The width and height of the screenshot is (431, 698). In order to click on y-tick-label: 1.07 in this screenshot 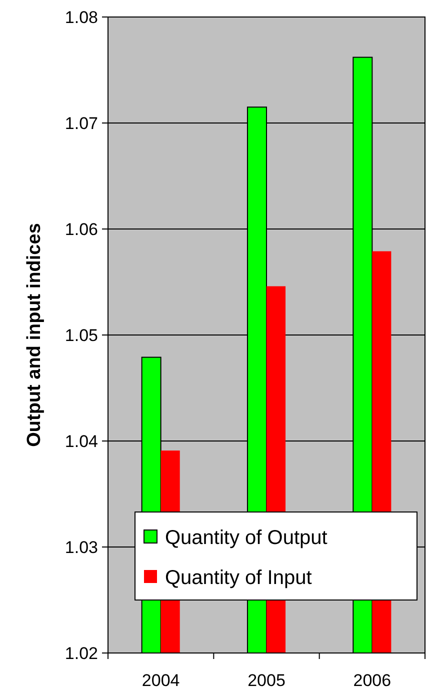, I will do `click(81, 123)`.